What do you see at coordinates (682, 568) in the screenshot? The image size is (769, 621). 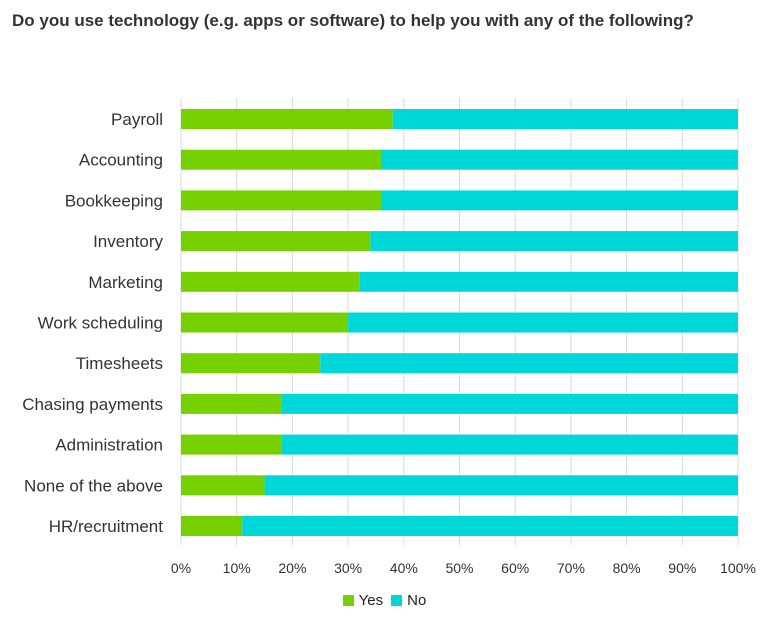 I see `x-tick-label: 90%` at bounding box center [682, 568].